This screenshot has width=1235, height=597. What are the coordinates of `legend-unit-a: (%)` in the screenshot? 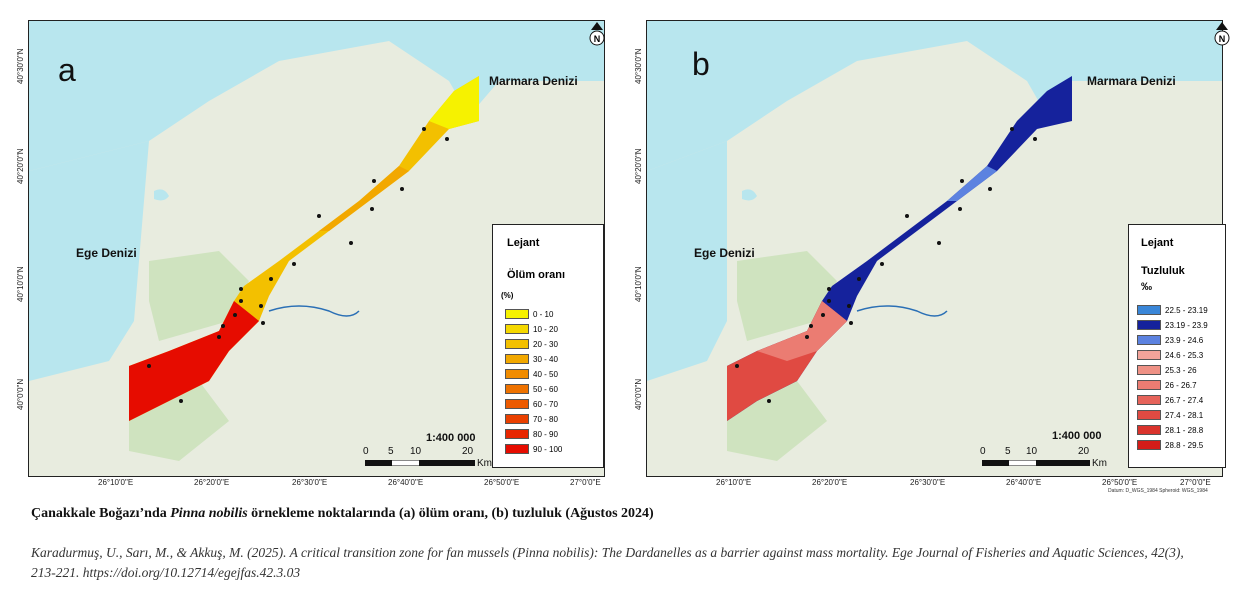 It's located at (507, 295).